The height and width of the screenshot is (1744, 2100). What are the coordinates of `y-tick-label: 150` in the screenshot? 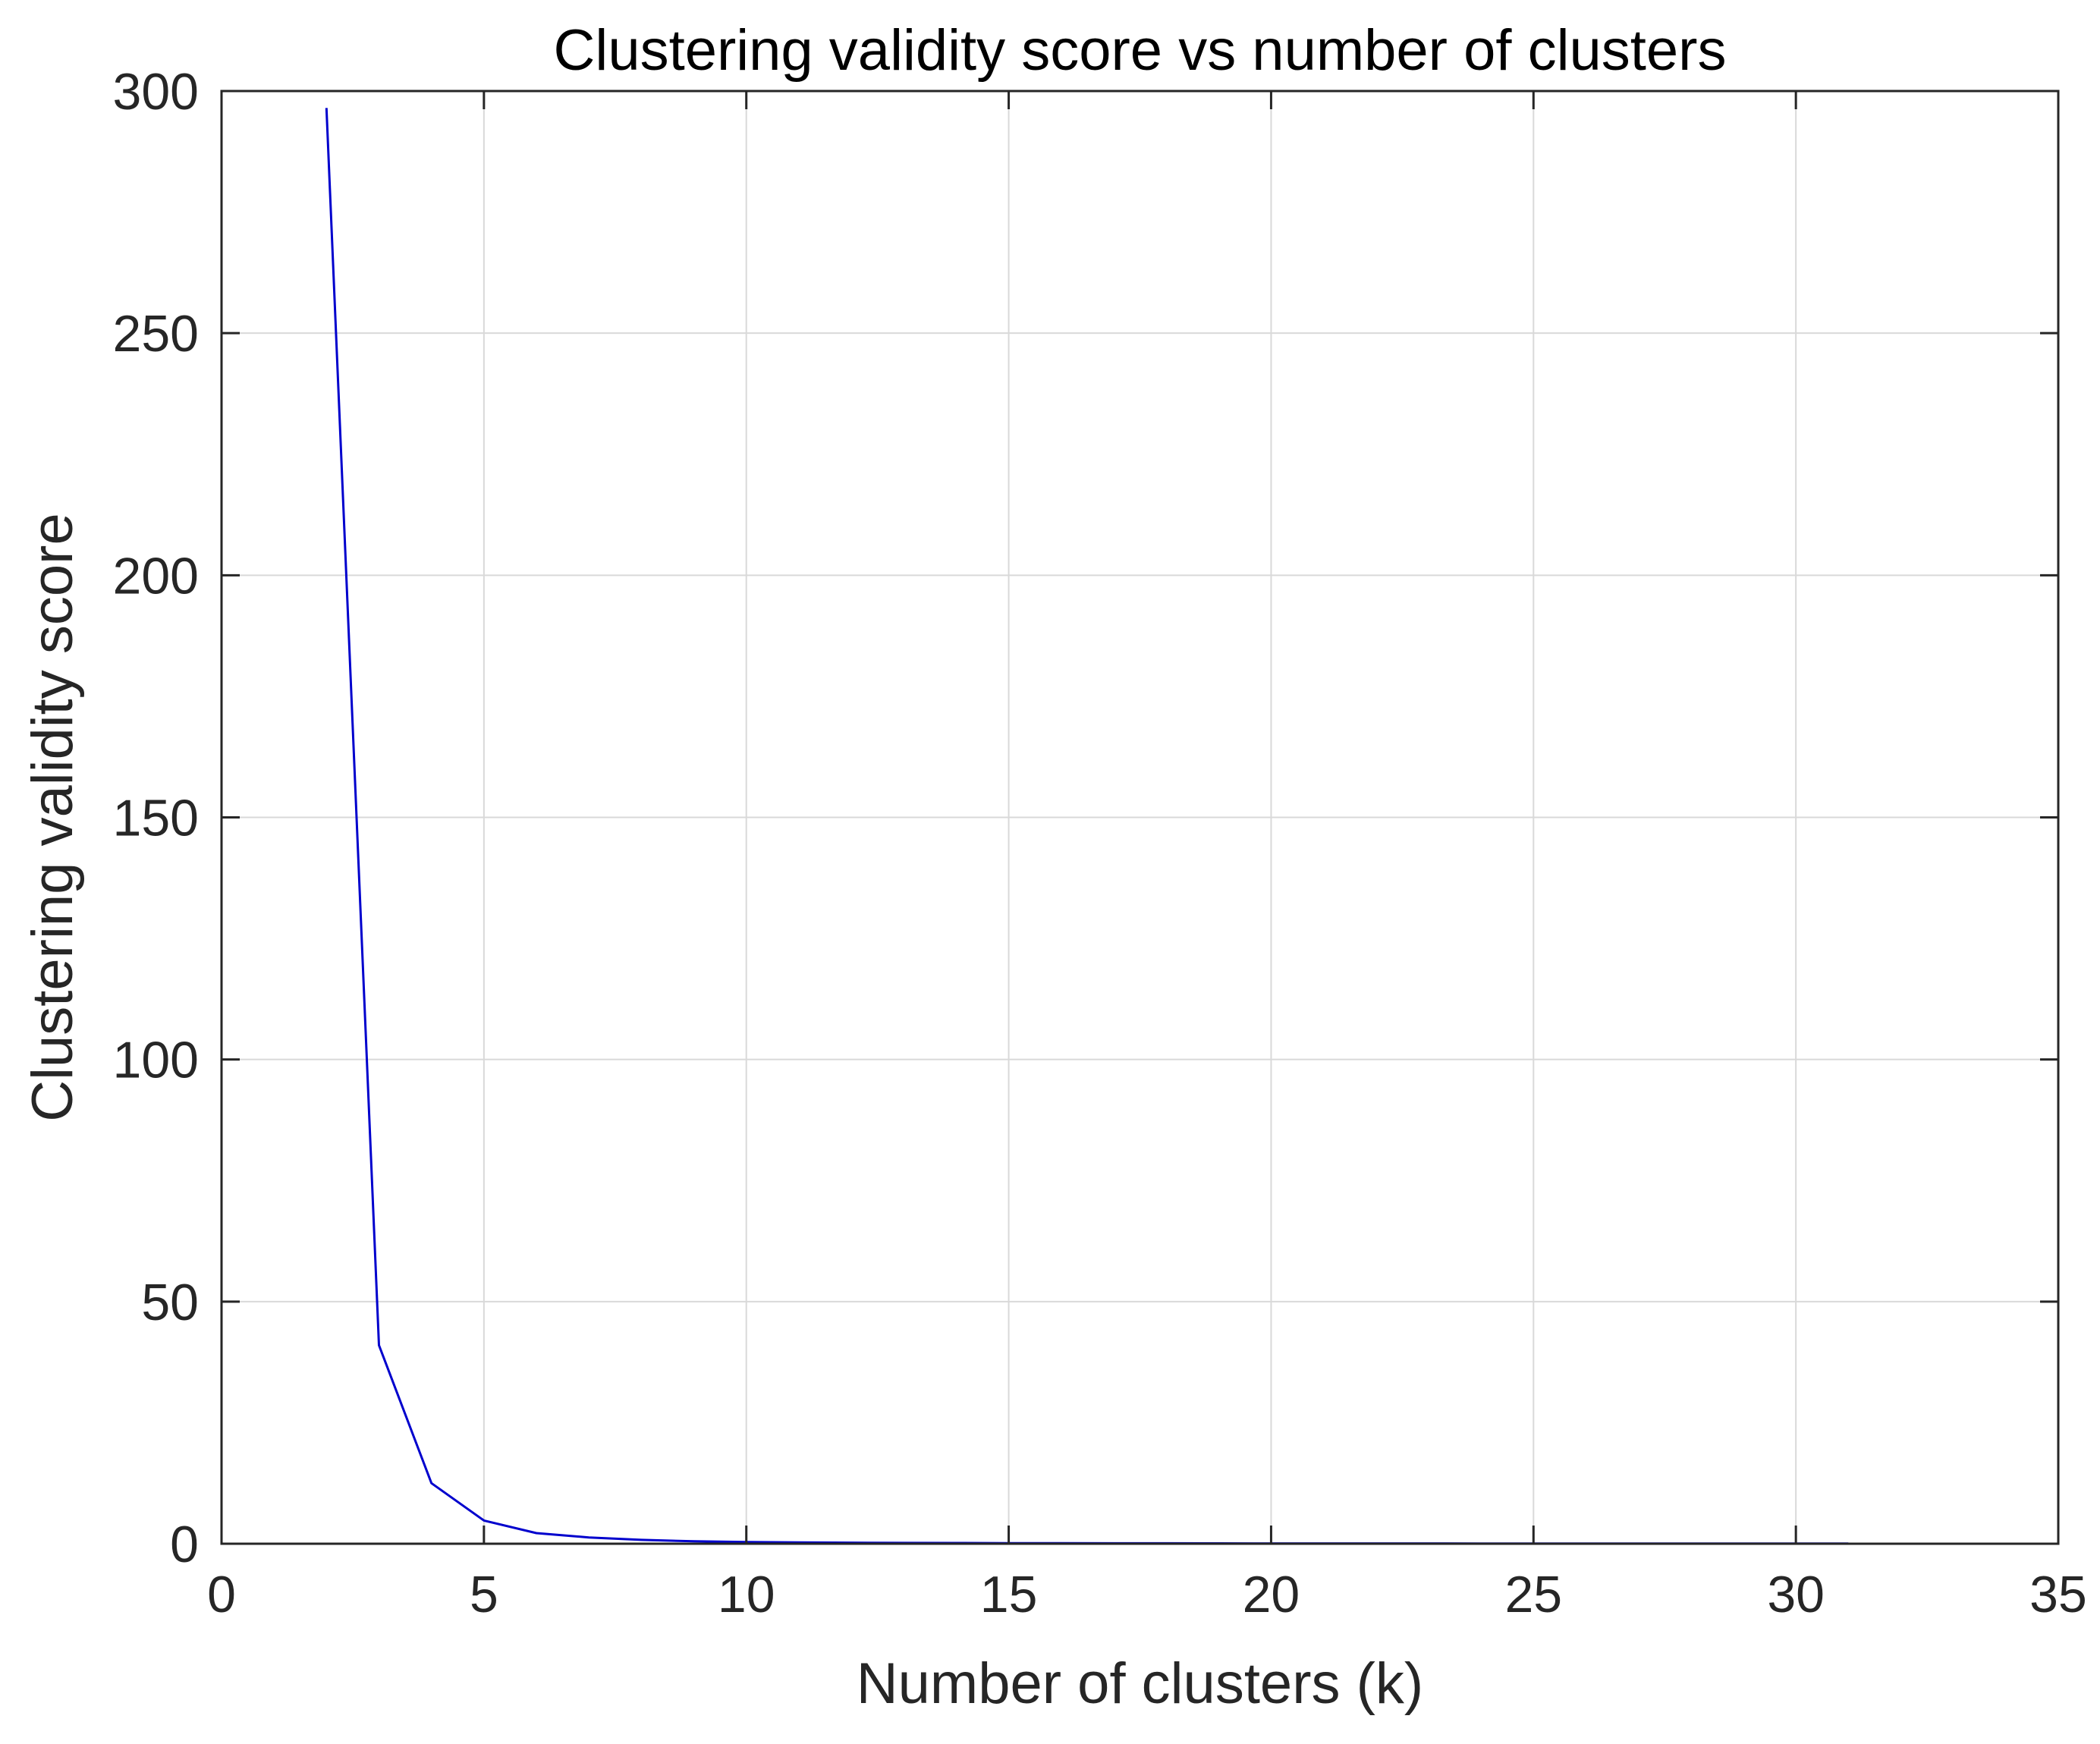 It's located at (156, 819).